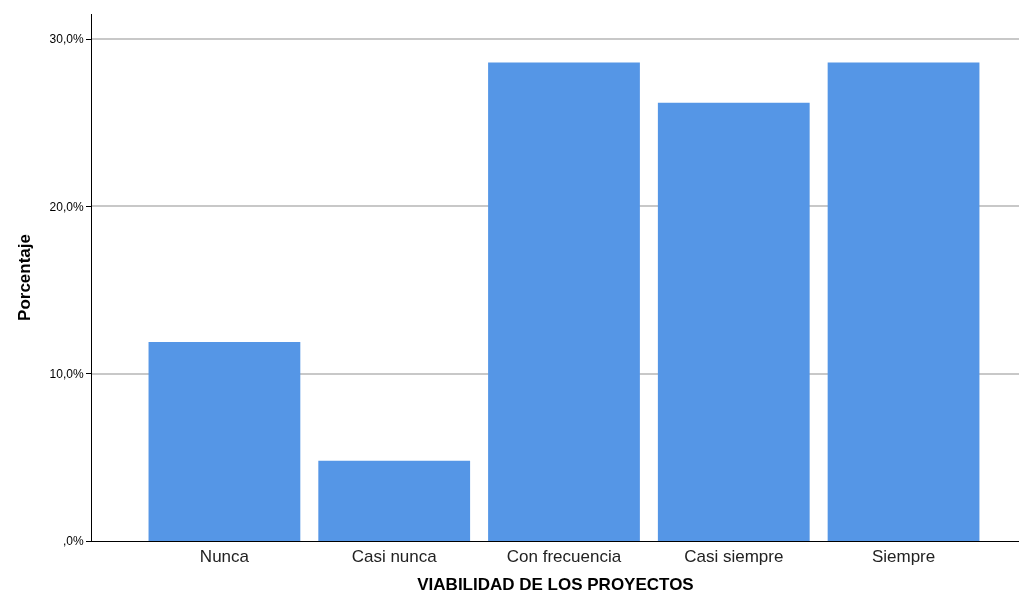 The height and width of the screenshot is (610, 1021). I want to click on x-tick-label: Nunca, so click(224, 557).